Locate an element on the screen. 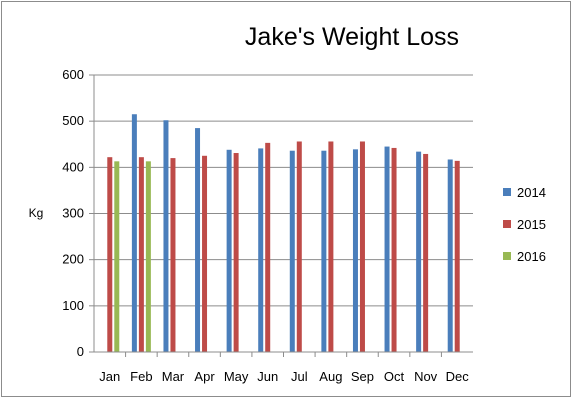  x-tick-labels: Jan Feb Mar Apr May Jun Jul Aug Sep Oct Nov Dec is located at coordinates (284, 376).